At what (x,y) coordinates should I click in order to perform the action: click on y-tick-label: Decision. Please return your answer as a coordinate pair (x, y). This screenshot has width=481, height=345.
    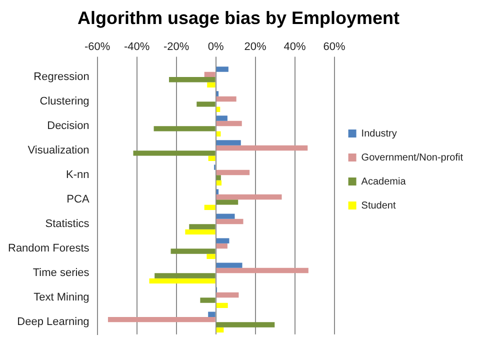
    Looking at the image, I should click on (68, 126).